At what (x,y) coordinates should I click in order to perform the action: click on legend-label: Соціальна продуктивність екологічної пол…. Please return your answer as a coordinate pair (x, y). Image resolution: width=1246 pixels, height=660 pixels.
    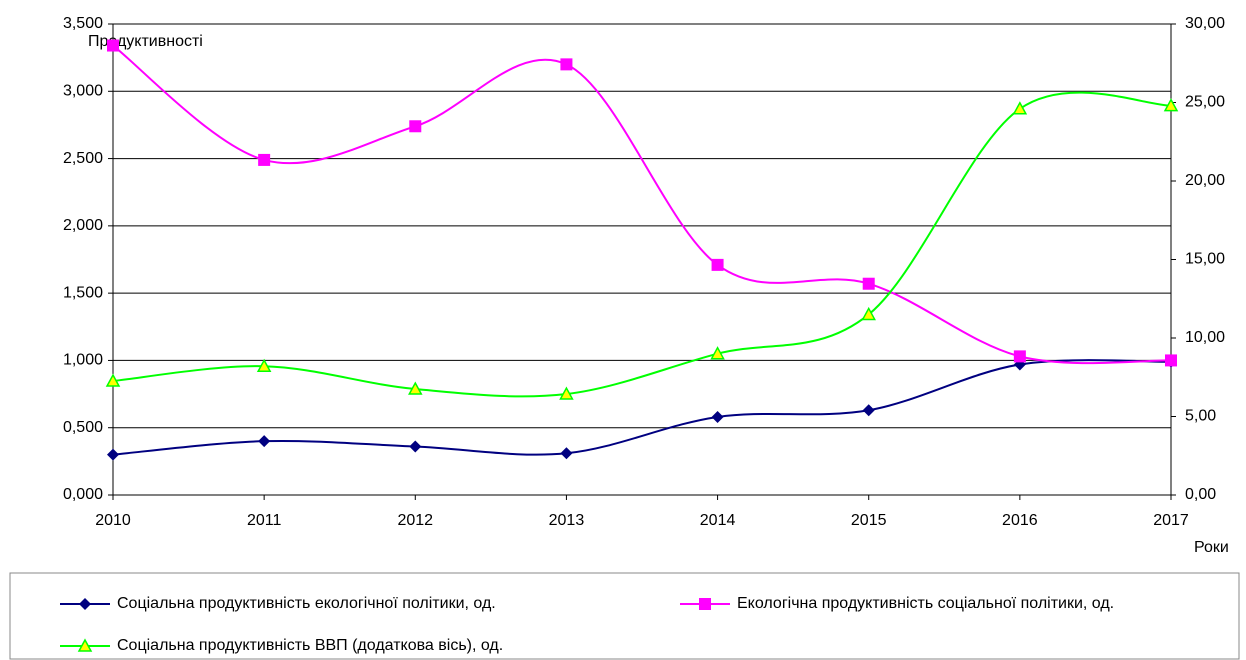
    Looking at the image, I should click on (306, 603).